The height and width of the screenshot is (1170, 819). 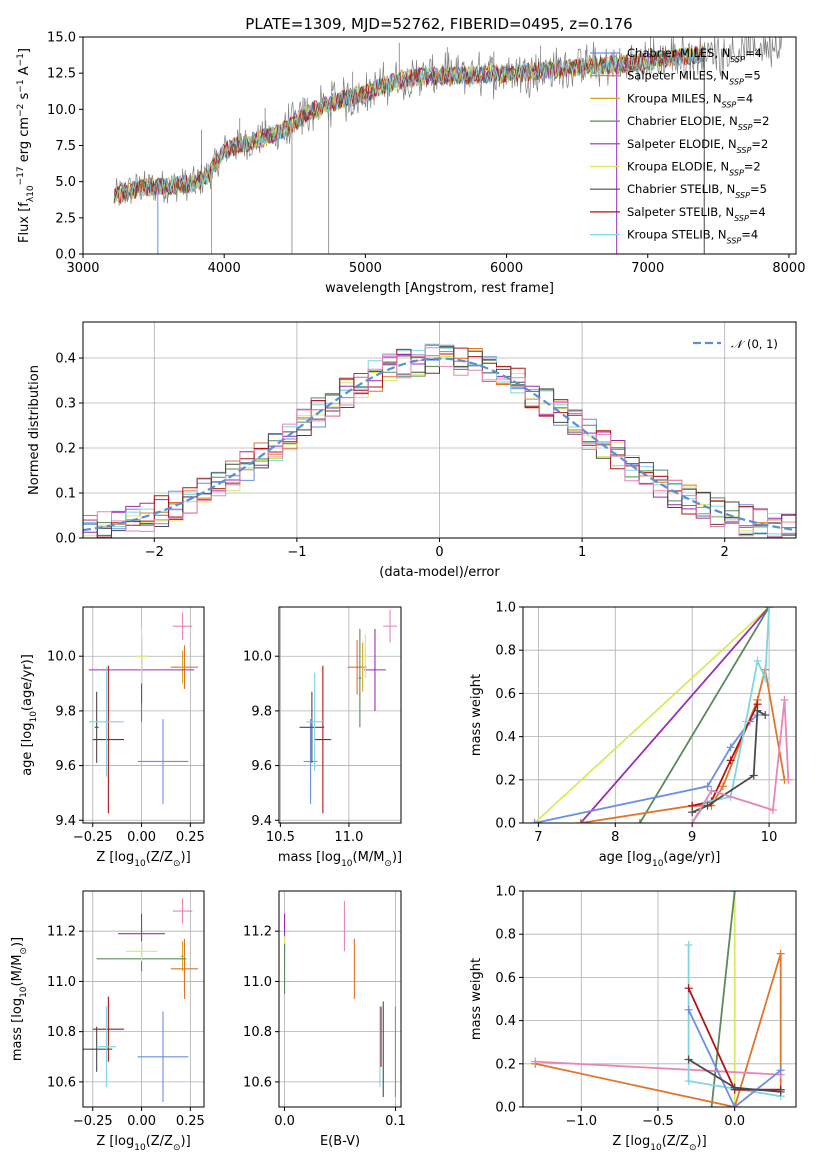 I want to click on axis-label-part: −1, so click(x=21, y=85).